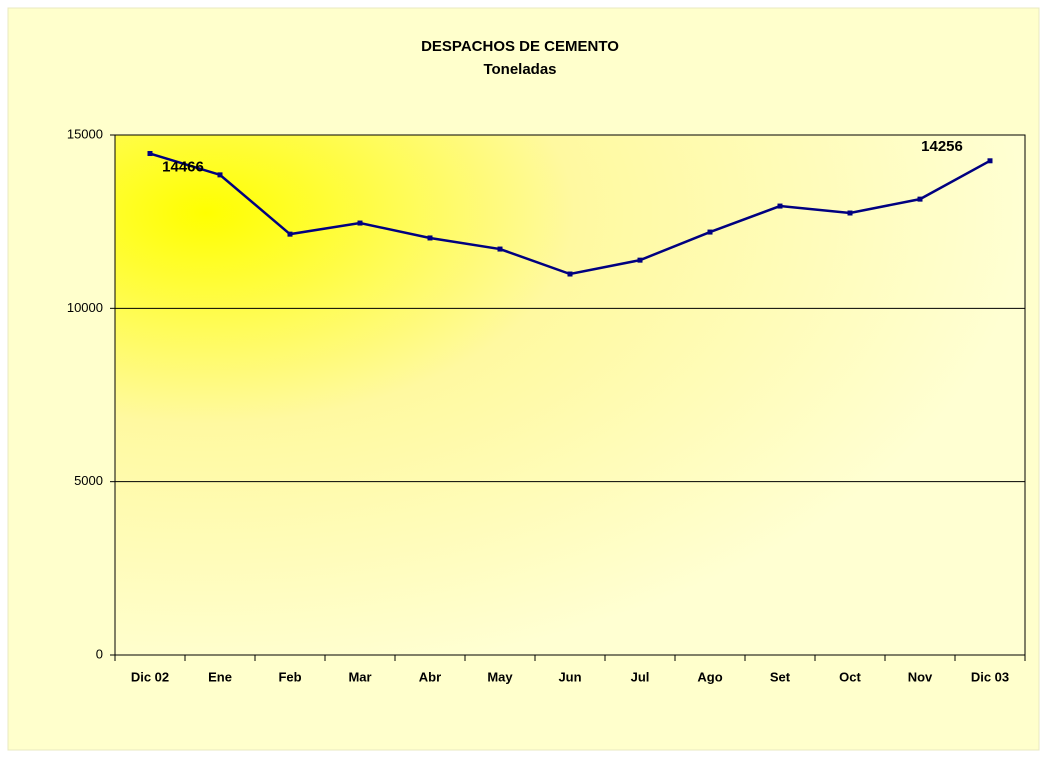  Describe the element at coordinates (519, 69) in the screenshot. I see `chart-subtitle: Toneladas` at that location.